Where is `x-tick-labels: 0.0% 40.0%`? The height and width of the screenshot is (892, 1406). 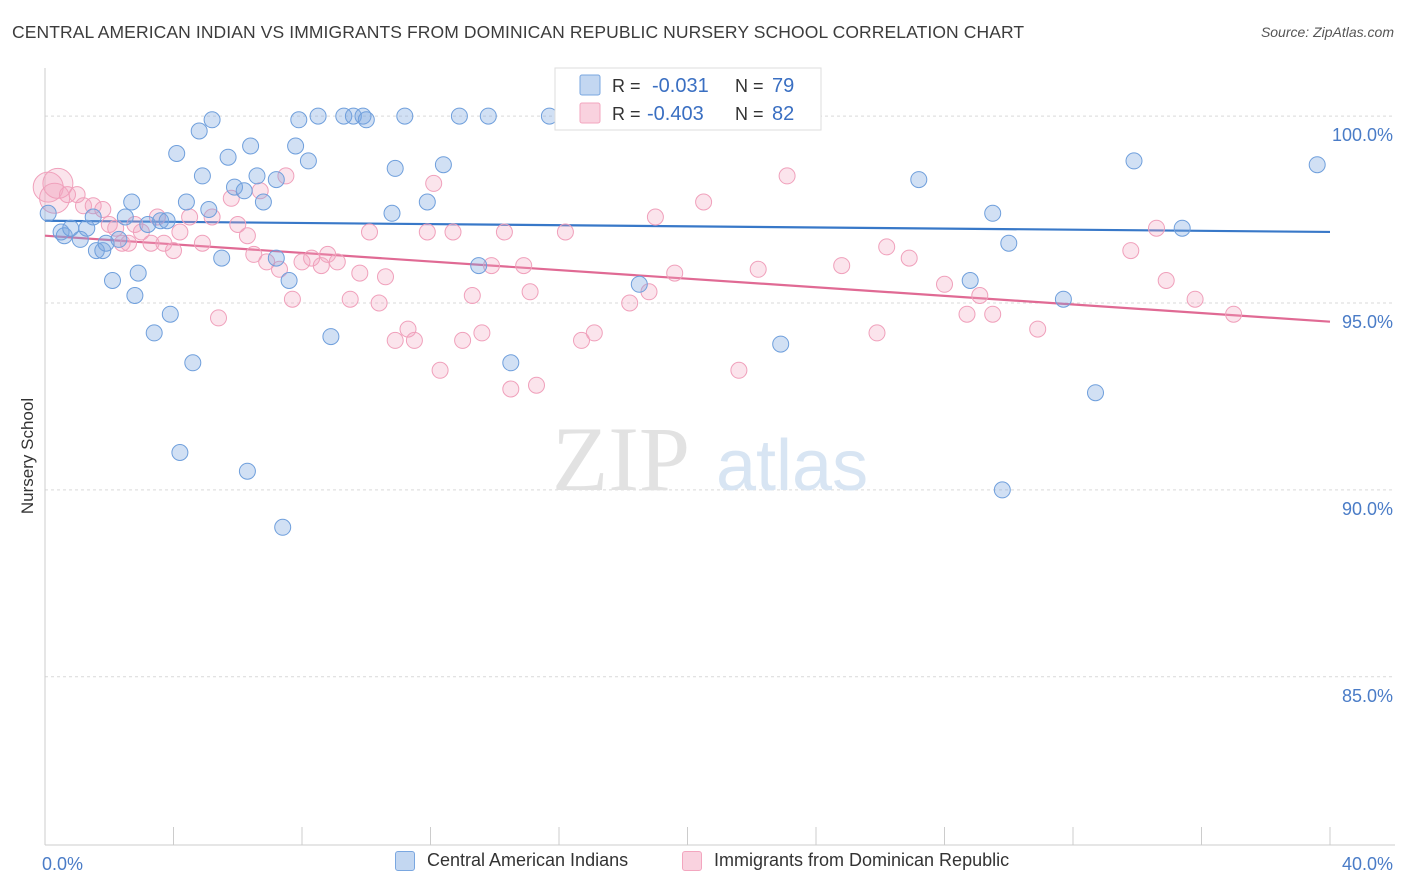 x-tick-labels: 0.0% 40.0% is located at coordinates (717, 864).